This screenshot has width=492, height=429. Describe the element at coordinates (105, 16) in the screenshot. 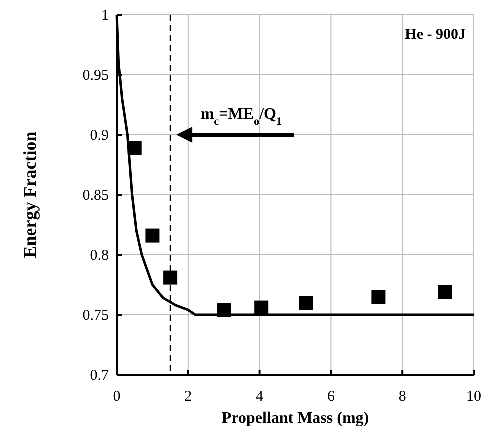

I see `y-tick-label: 1` at that location.